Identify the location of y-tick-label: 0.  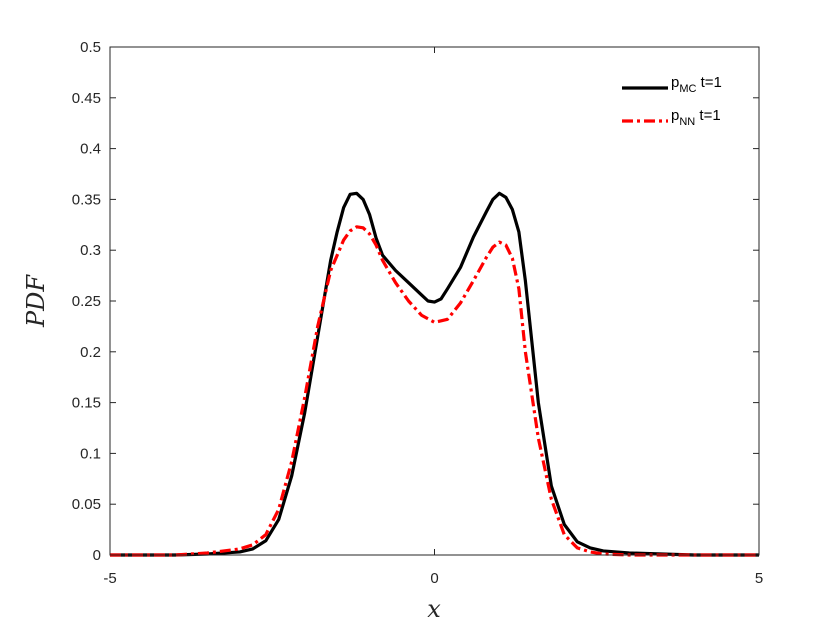
(97, 555).